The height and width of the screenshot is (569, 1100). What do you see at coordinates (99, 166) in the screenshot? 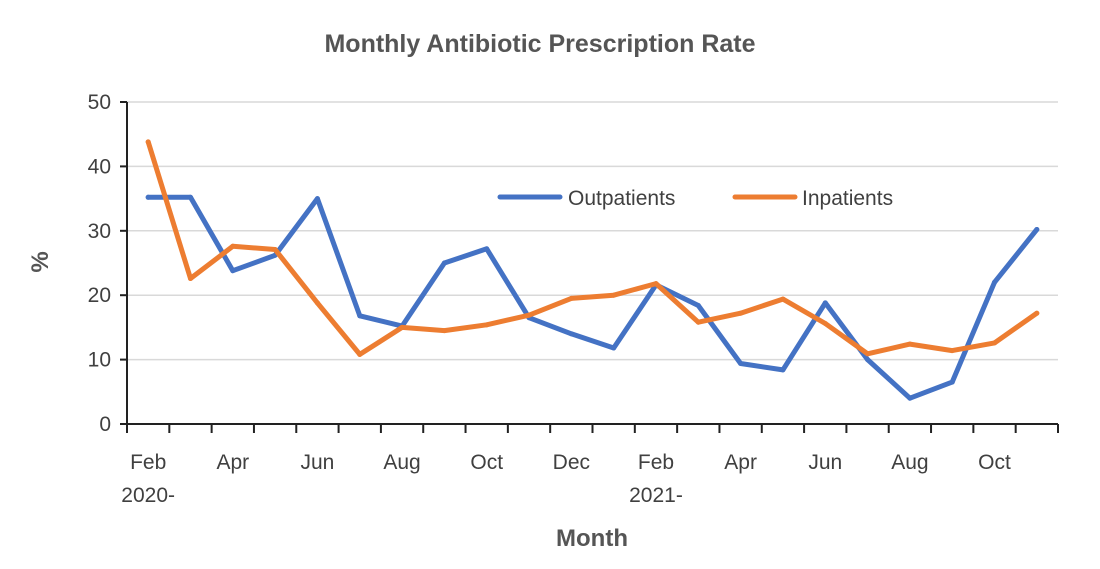
I see `y-tick-label: 40` at bounding box center [99, 166].